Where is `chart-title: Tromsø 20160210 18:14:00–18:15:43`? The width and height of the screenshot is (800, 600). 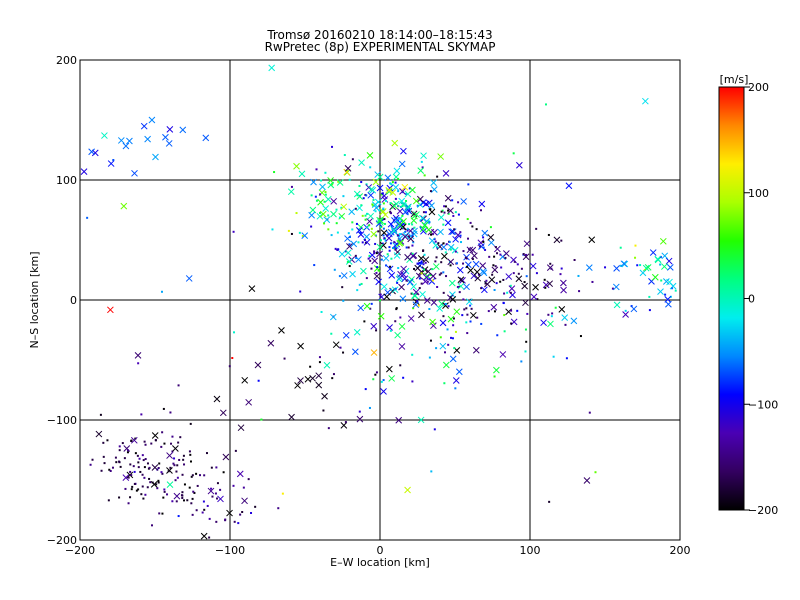 chart-title: Tromsø 20160210 18:14:00–18:15:43 is located at coordinates (379, 35).